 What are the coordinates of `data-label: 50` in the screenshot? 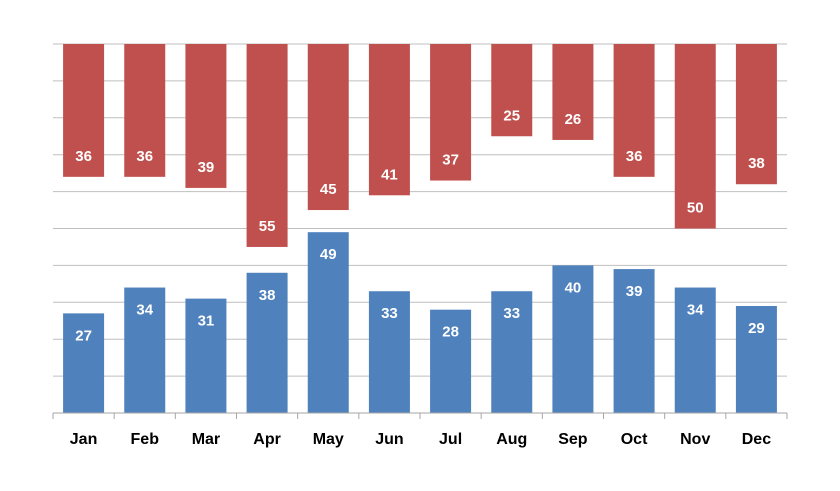 It's located at (695, 208).